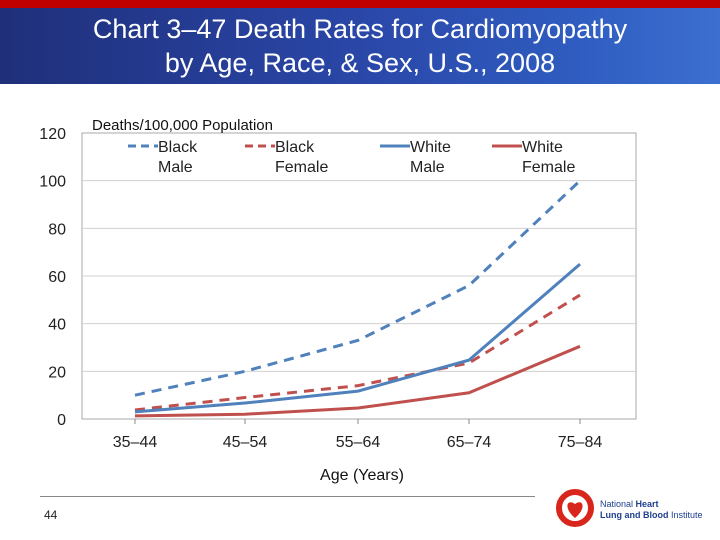 The width and height of the screenshot is (720, 540). Describe the element at coordinates (358, 442) in the screenshot. I see `x-tick-label: 55–64` at that location.